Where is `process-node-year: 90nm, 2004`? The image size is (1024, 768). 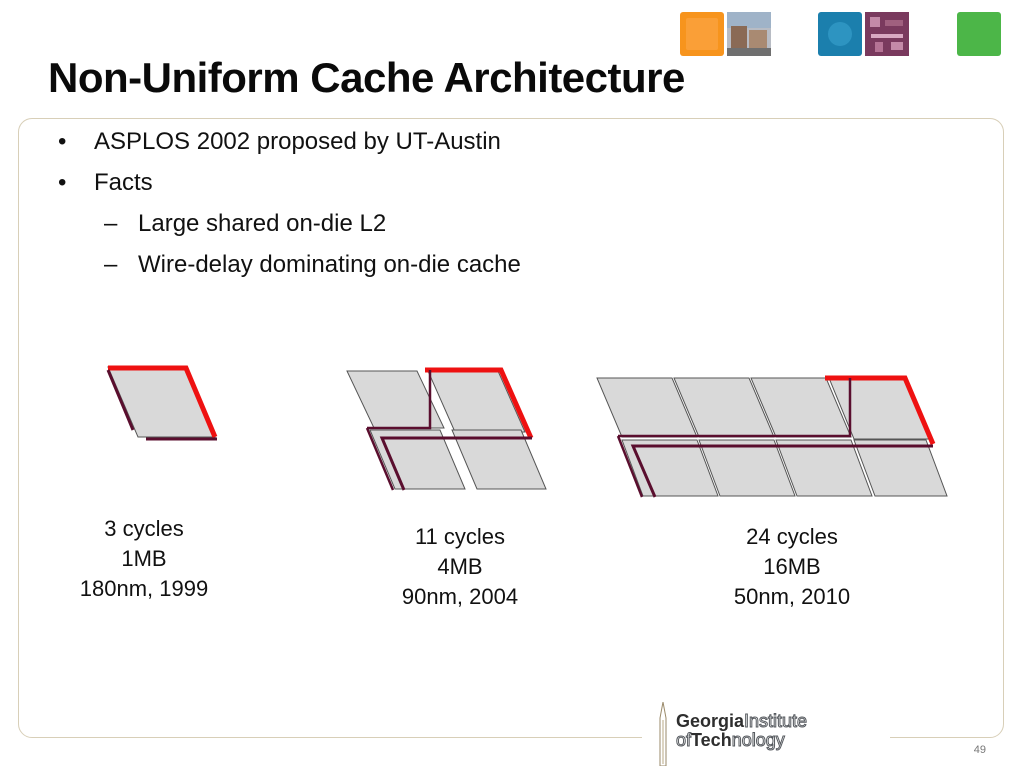
process-node-year: 90nm, 2004 is located at coordinates (460, 596).